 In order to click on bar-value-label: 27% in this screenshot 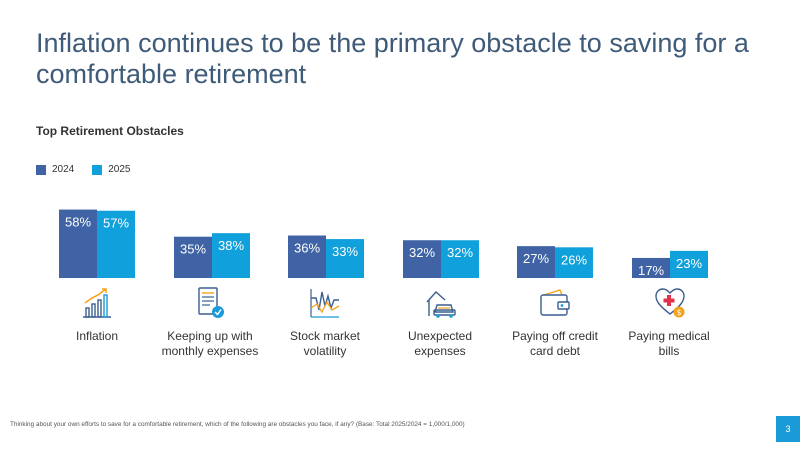, I will do `click(536, 258)`.